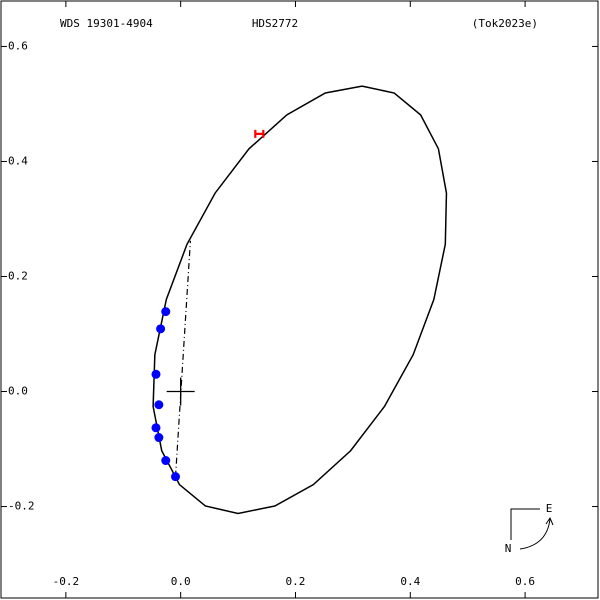  What do you see at coordinates (18, 275) in the screenshot?
I see `y-tick-label: 0.2` at bounding box center [18, 275].